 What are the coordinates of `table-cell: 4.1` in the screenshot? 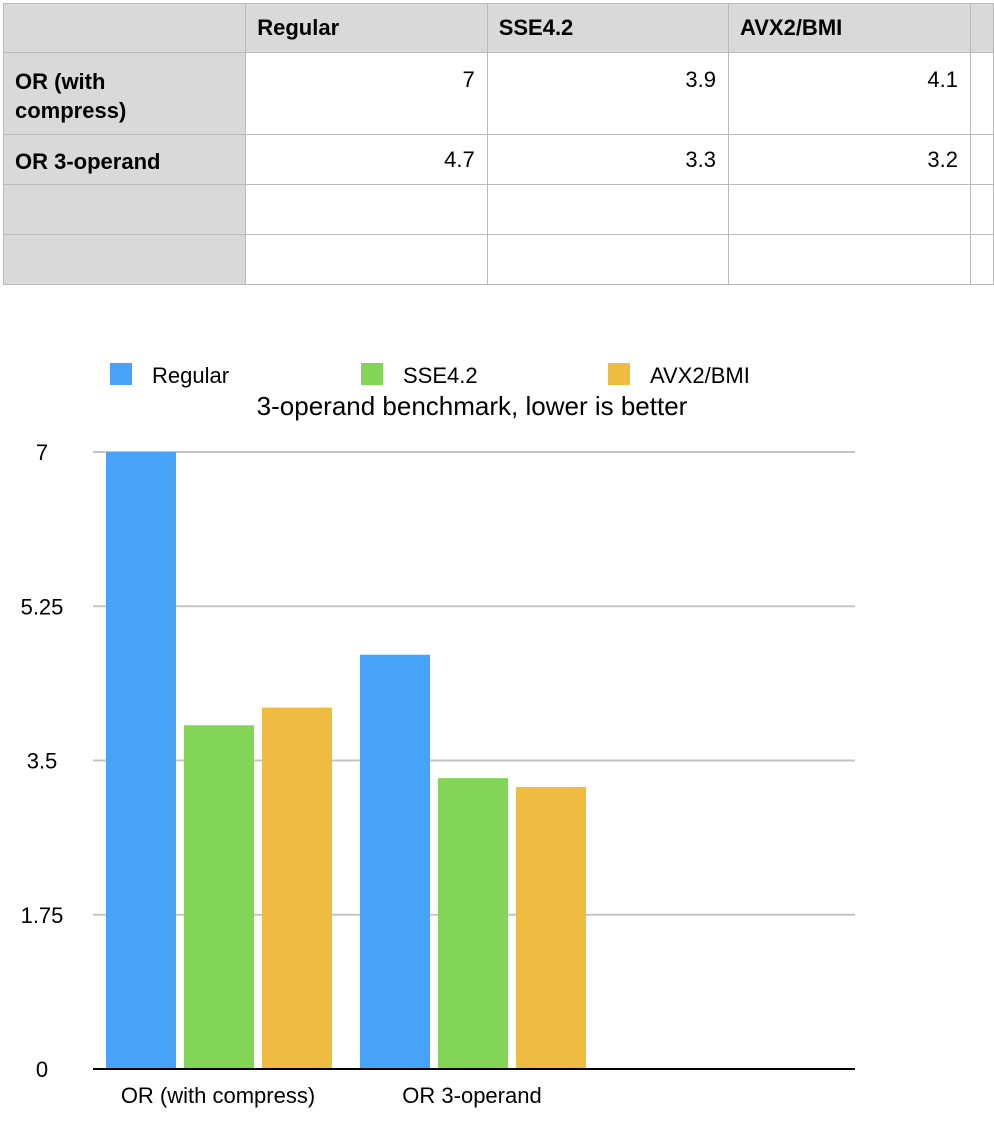 It's located at (849, 93).